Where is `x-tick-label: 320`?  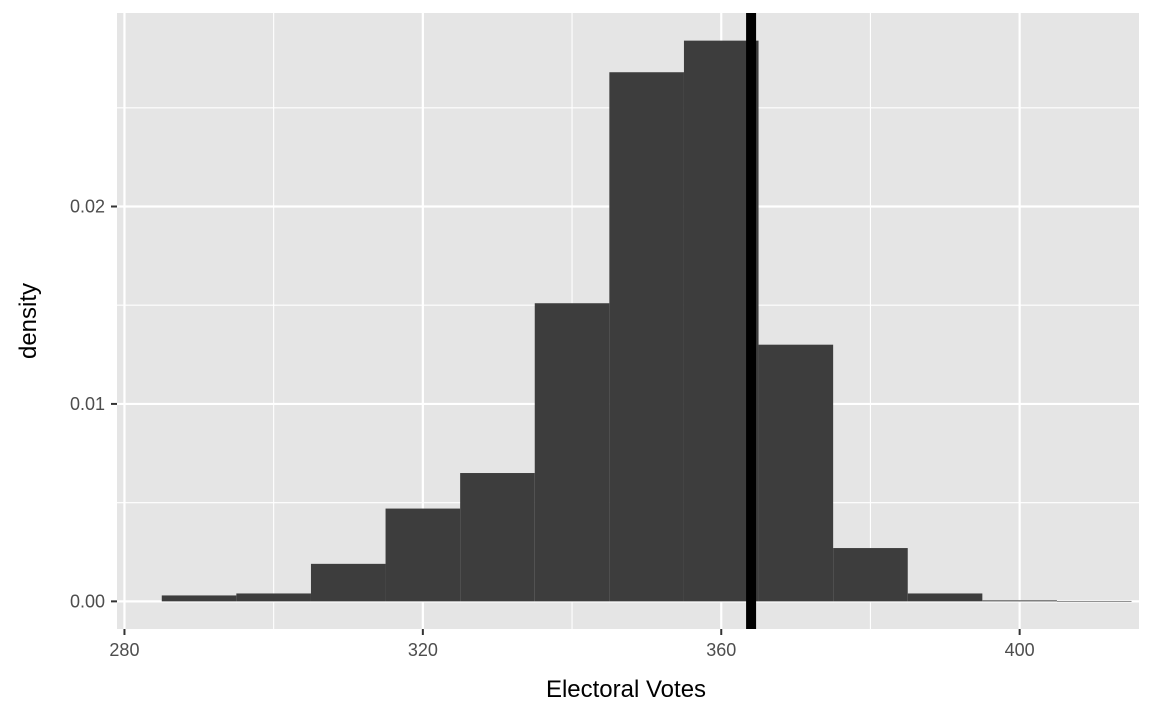
x-tick-label: 320 is located at coordinates (423, 650).